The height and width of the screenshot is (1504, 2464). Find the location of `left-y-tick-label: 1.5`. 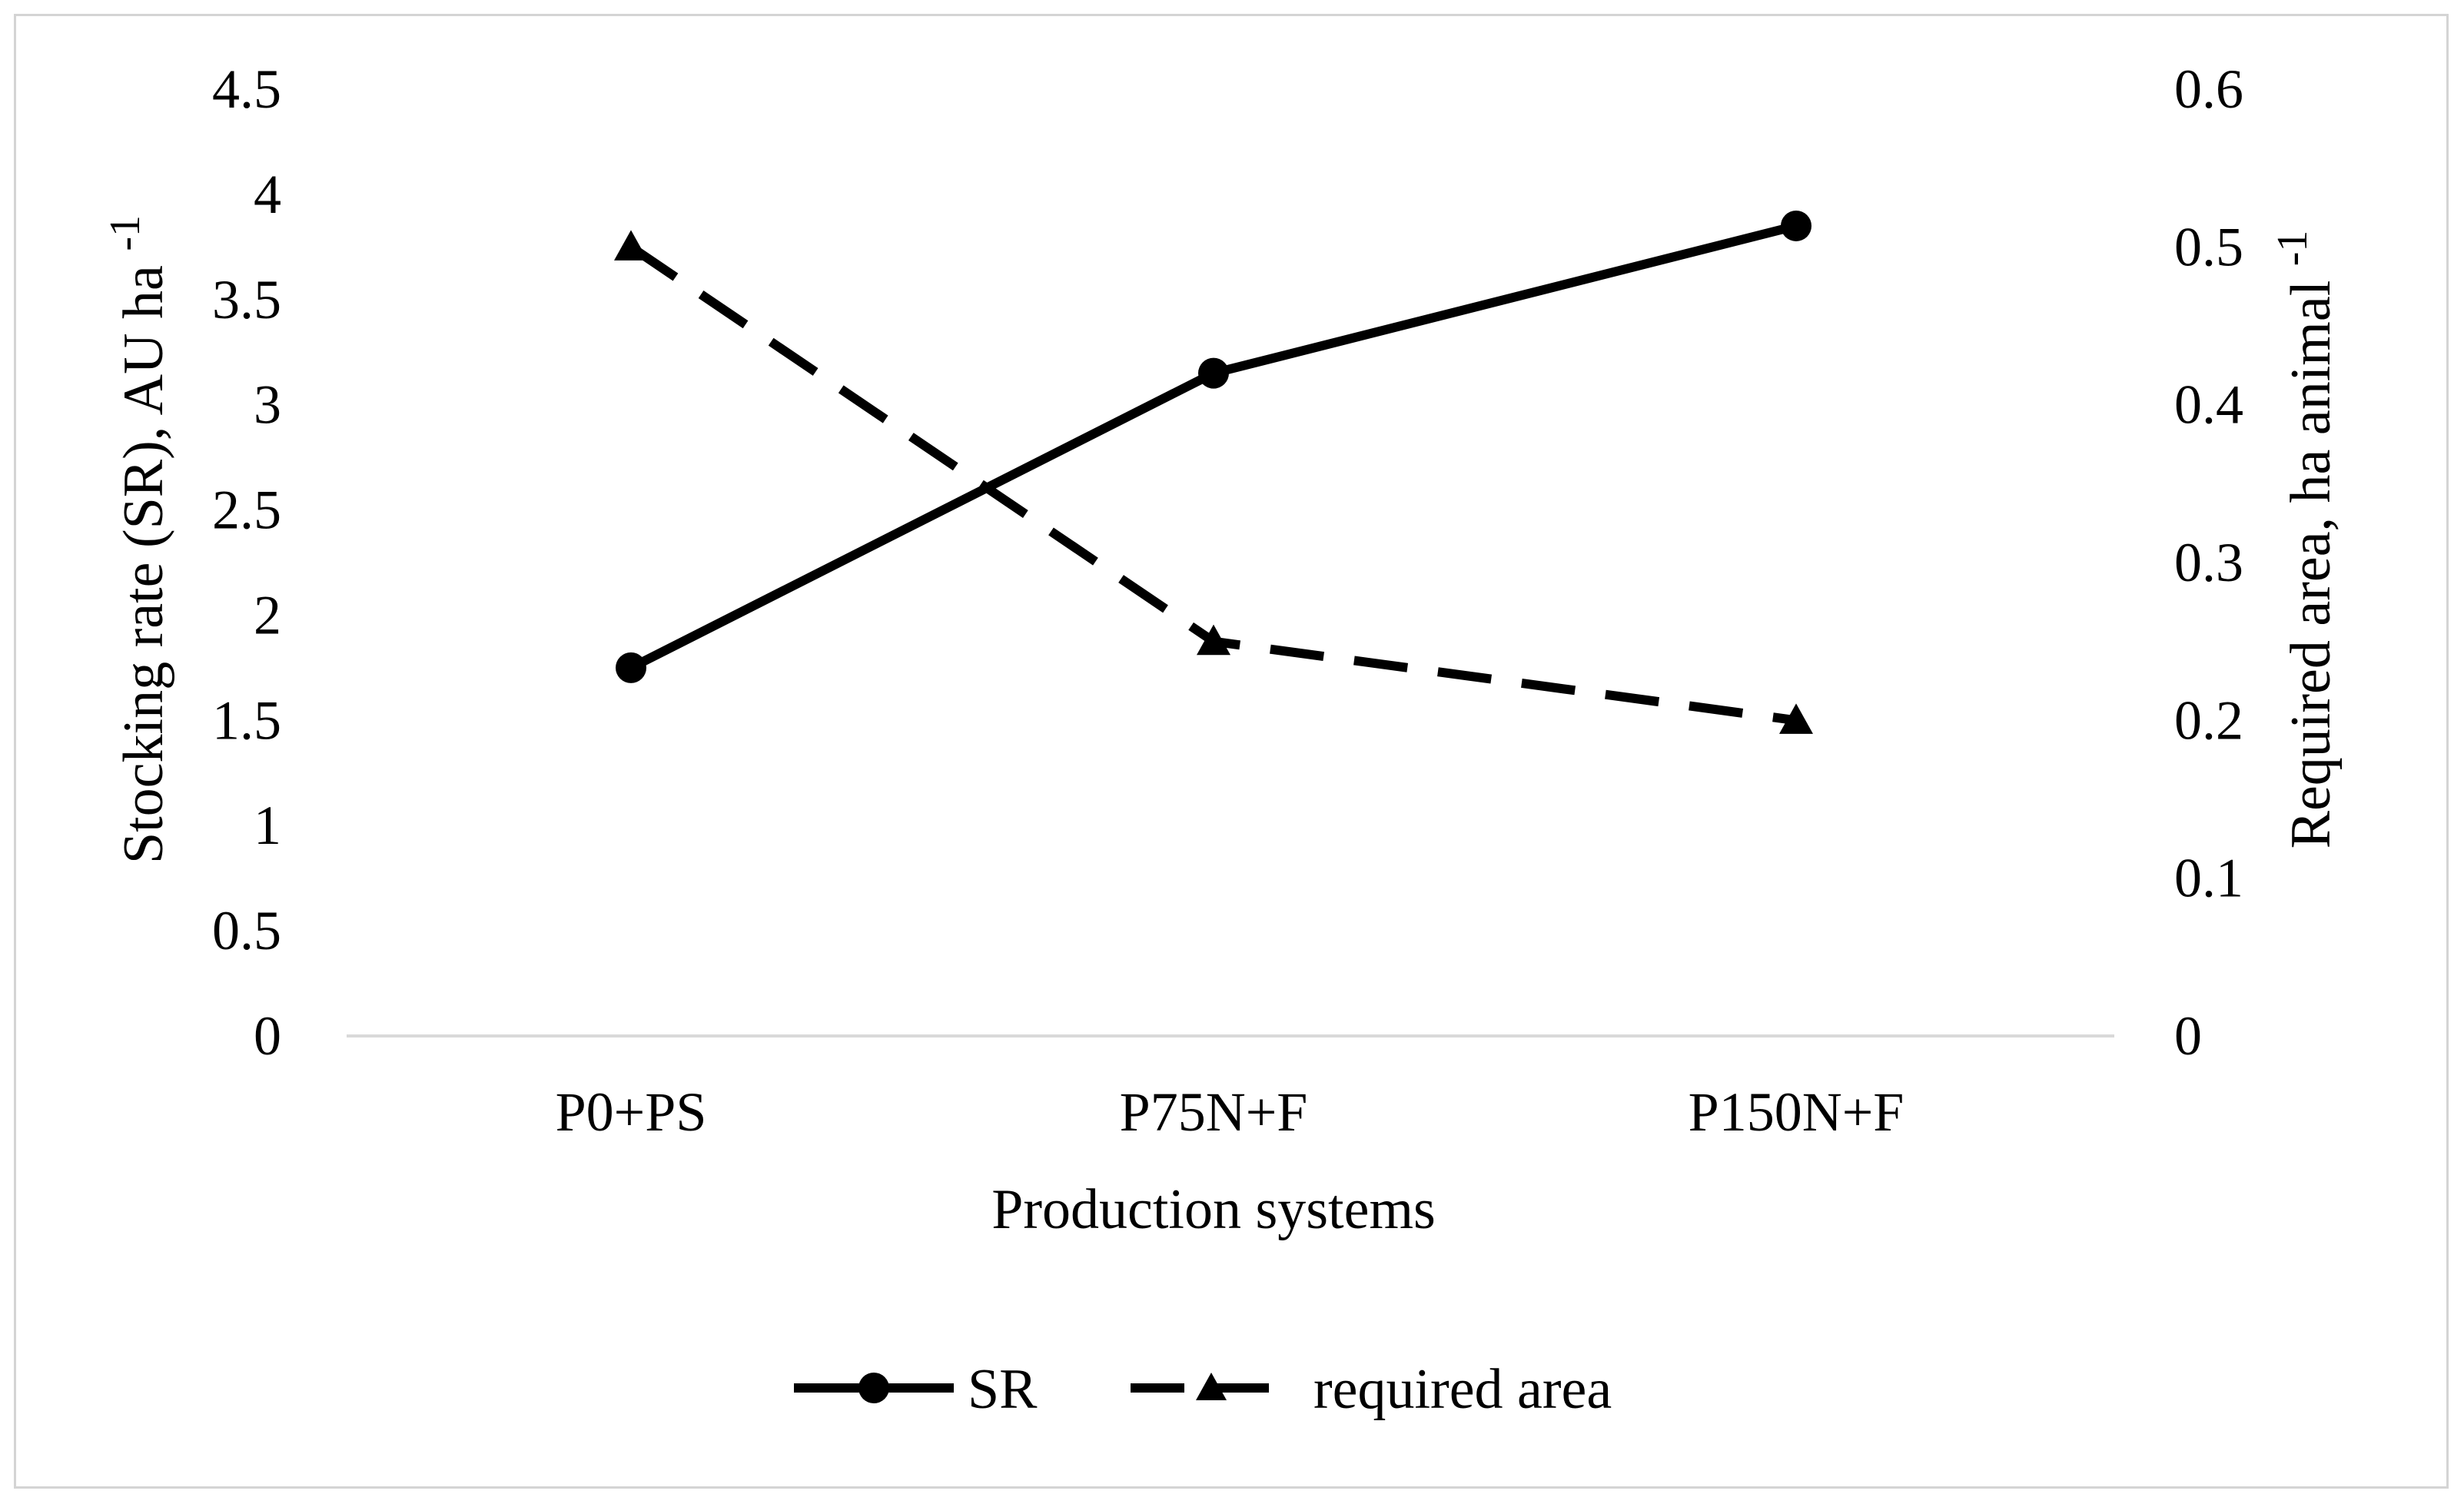

left-y-tick-label: 1.5 is located at coordinates (246, 720).